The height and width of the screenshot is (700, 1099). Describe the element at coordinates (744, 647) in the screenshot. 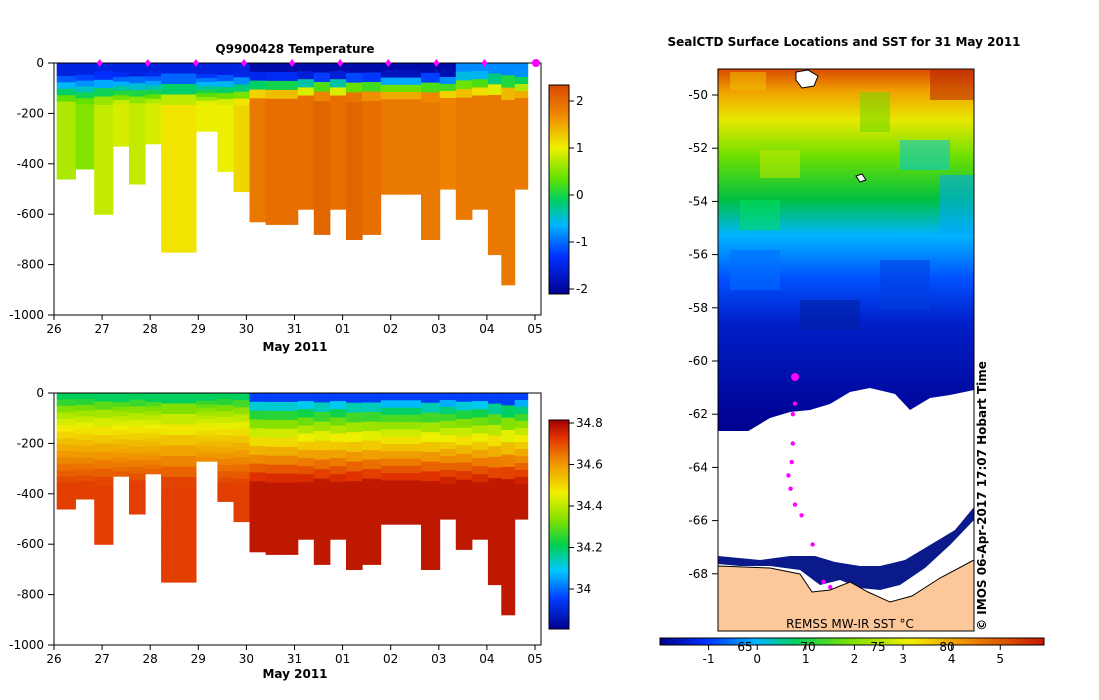

I see `longitude-label: 65` at that location.